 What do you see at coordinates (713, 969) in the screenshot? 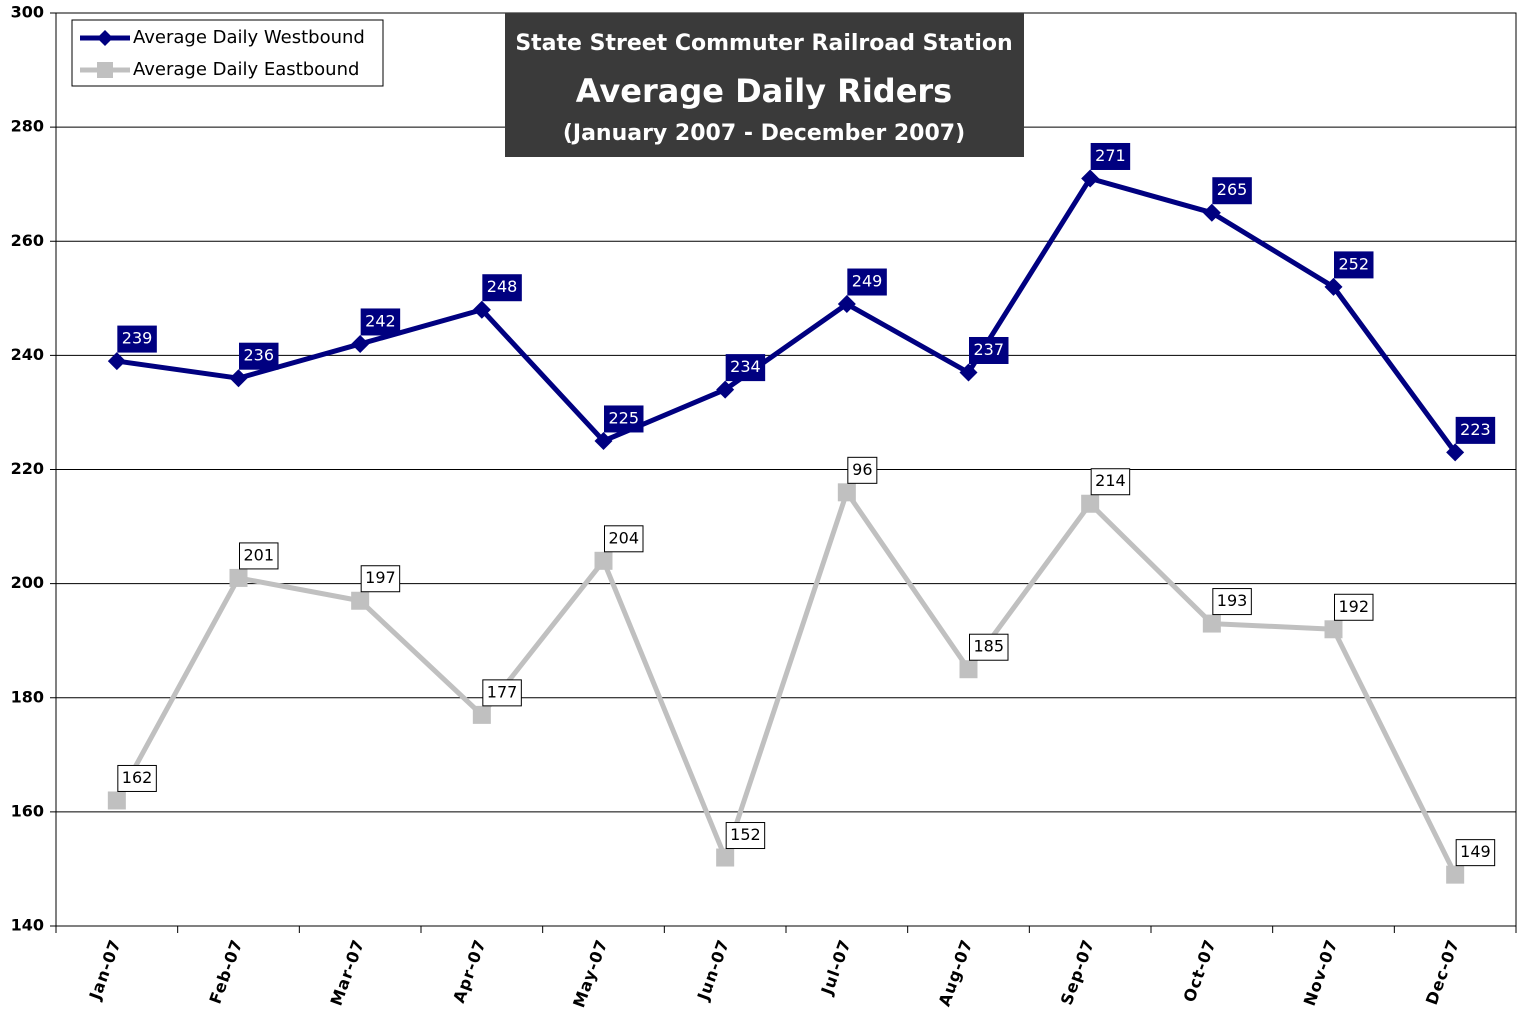
I see `x-tick-label: Jun-07` at bounding box center [713, 969].